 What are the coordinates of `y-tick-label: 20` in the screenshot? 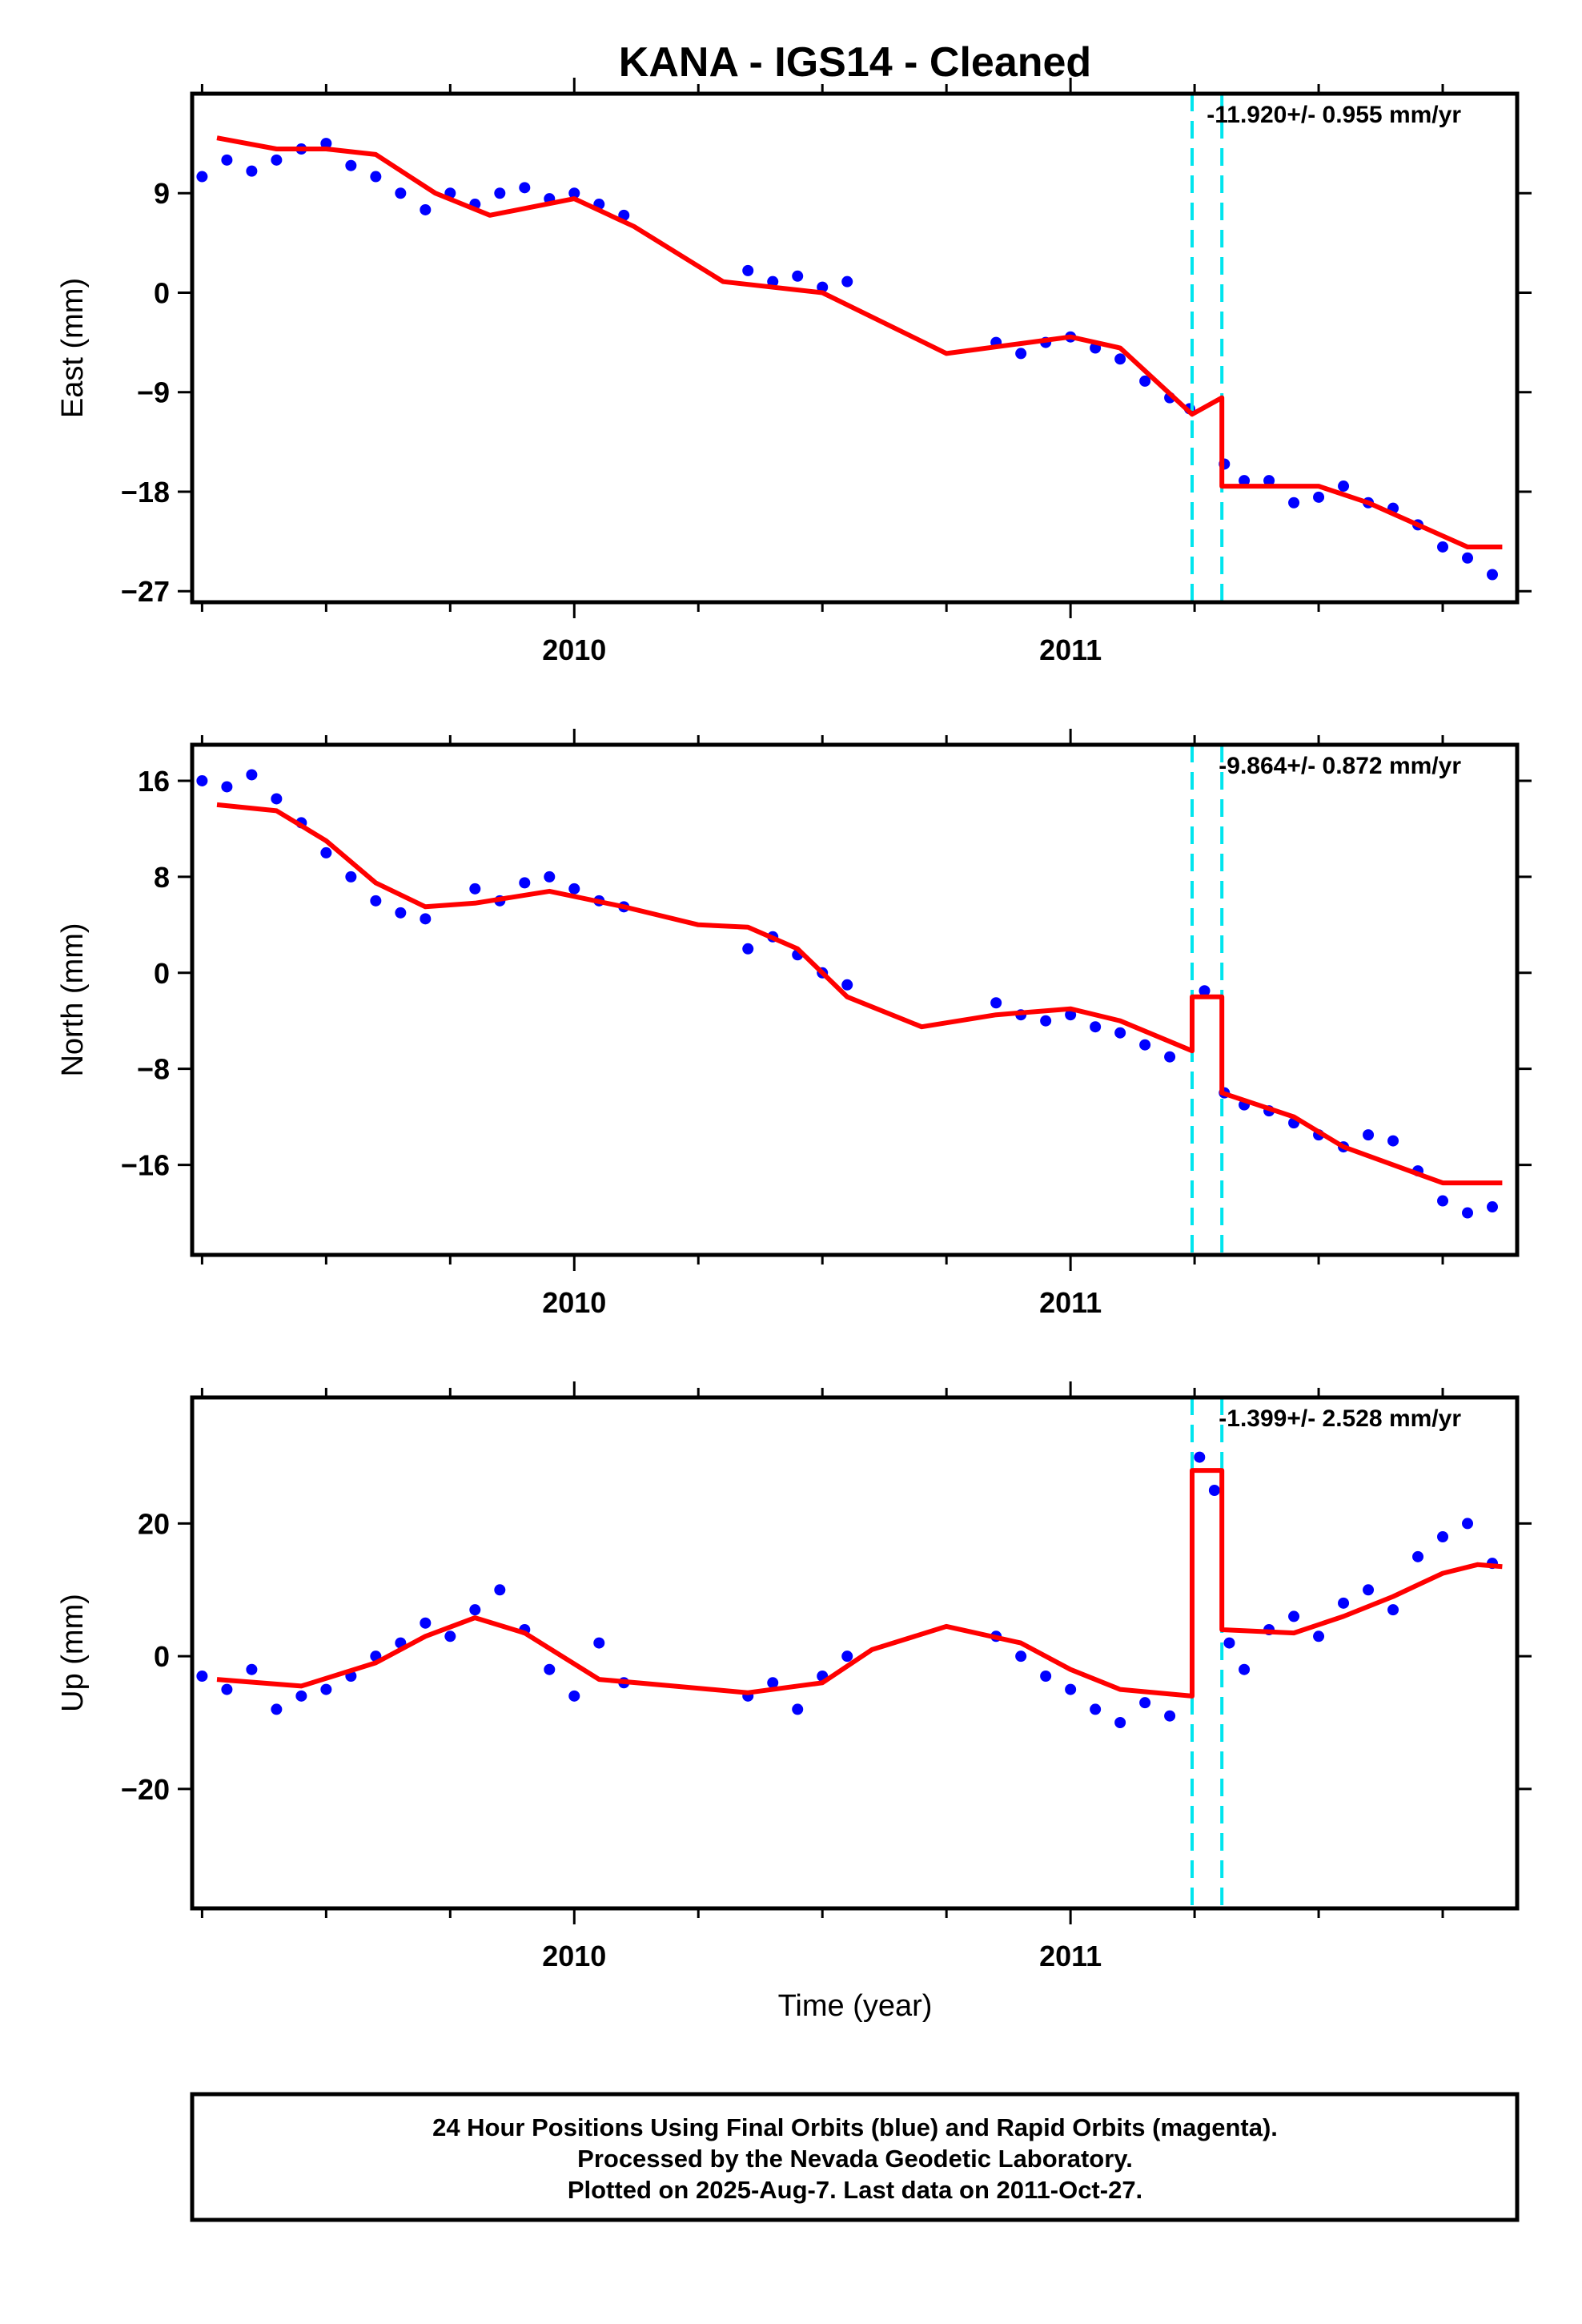 It's located at (154, 1524).